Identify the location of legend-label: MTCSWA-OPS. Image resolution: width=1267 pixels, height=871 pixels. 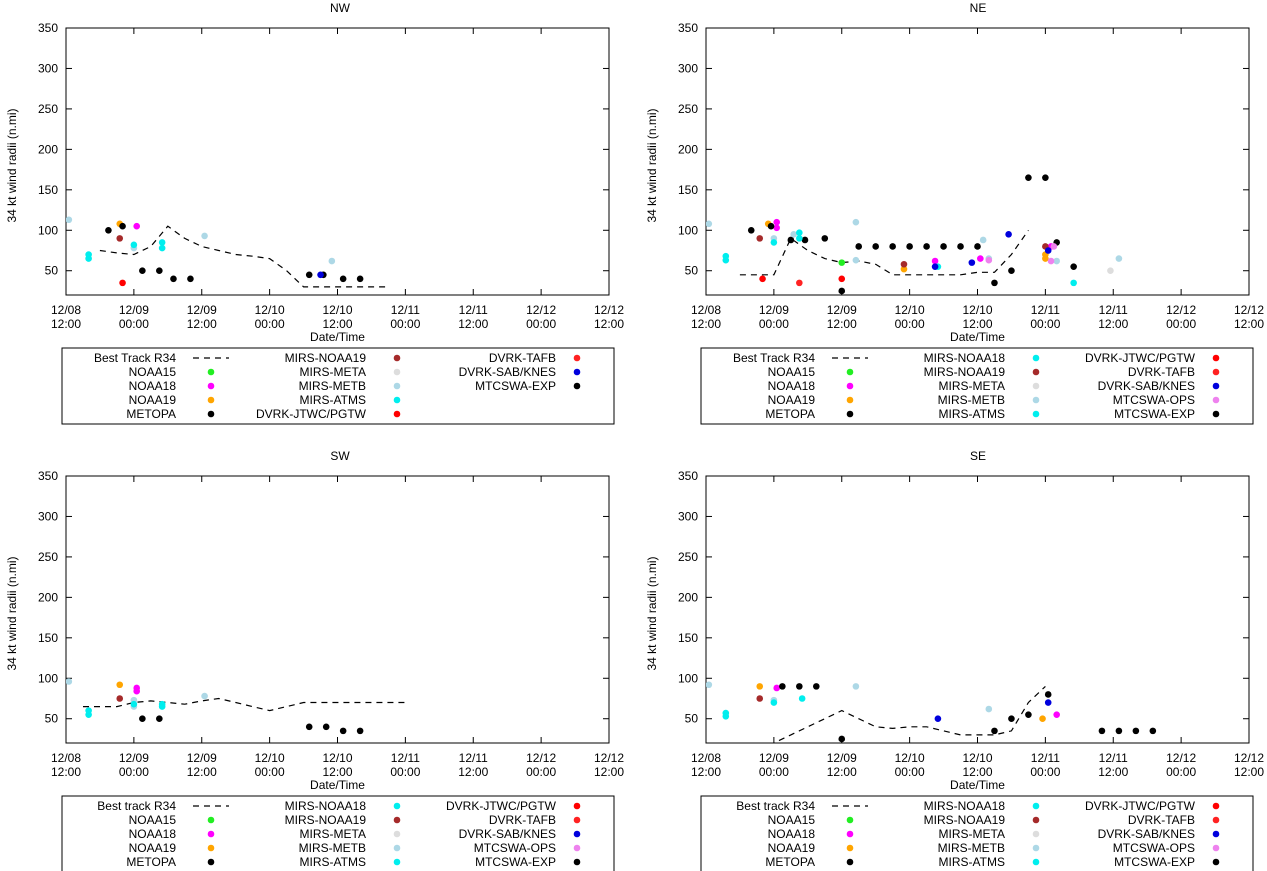
(1154, 848).